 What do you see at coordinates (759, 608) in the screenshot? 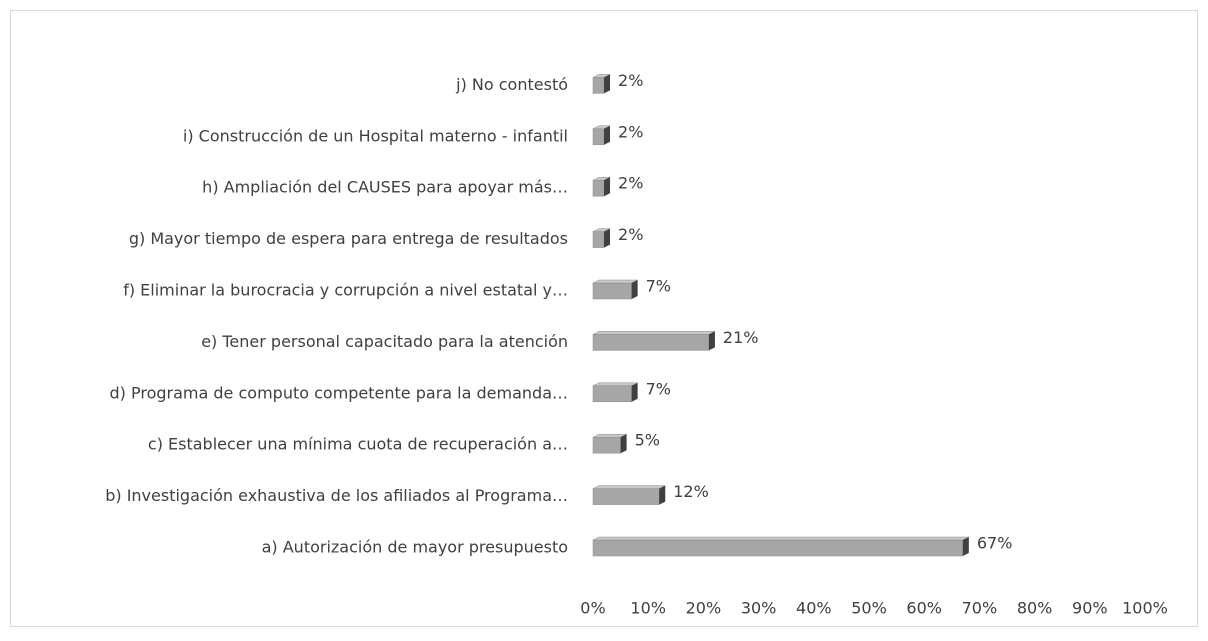
I see `x-tick-label: 30%` at bounding box center [759, 608].